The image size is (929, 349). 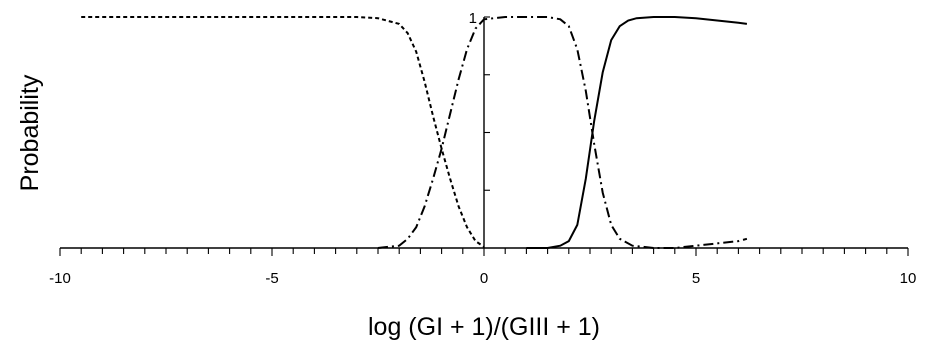 I want to click on y-tick-label: 1, so click(x=473, y=18).